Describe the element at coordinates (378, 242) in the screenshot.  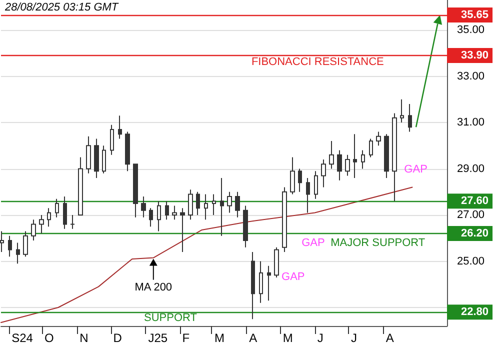
I see `annotation: MAJOR SUPPORT` at that location.